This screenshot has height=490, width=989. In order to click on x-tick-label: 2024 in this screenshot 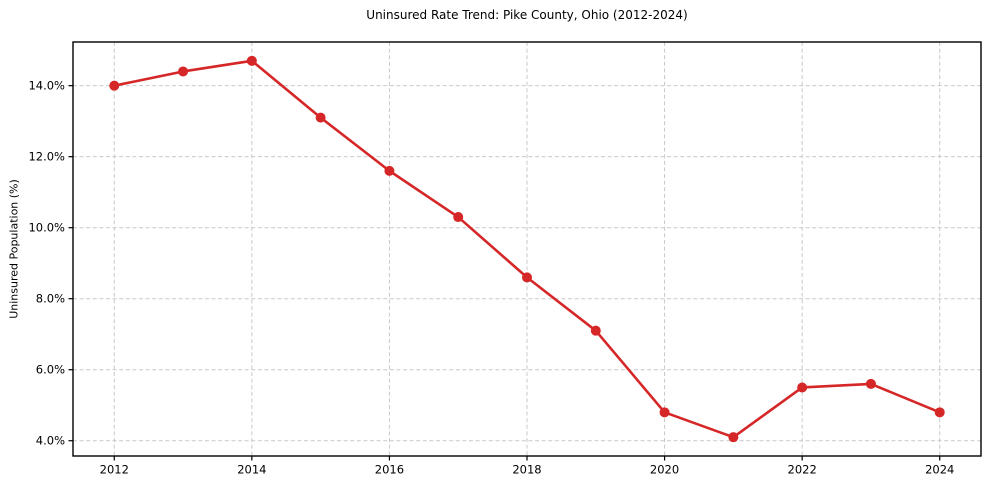, I will do `click(939, 470)`.